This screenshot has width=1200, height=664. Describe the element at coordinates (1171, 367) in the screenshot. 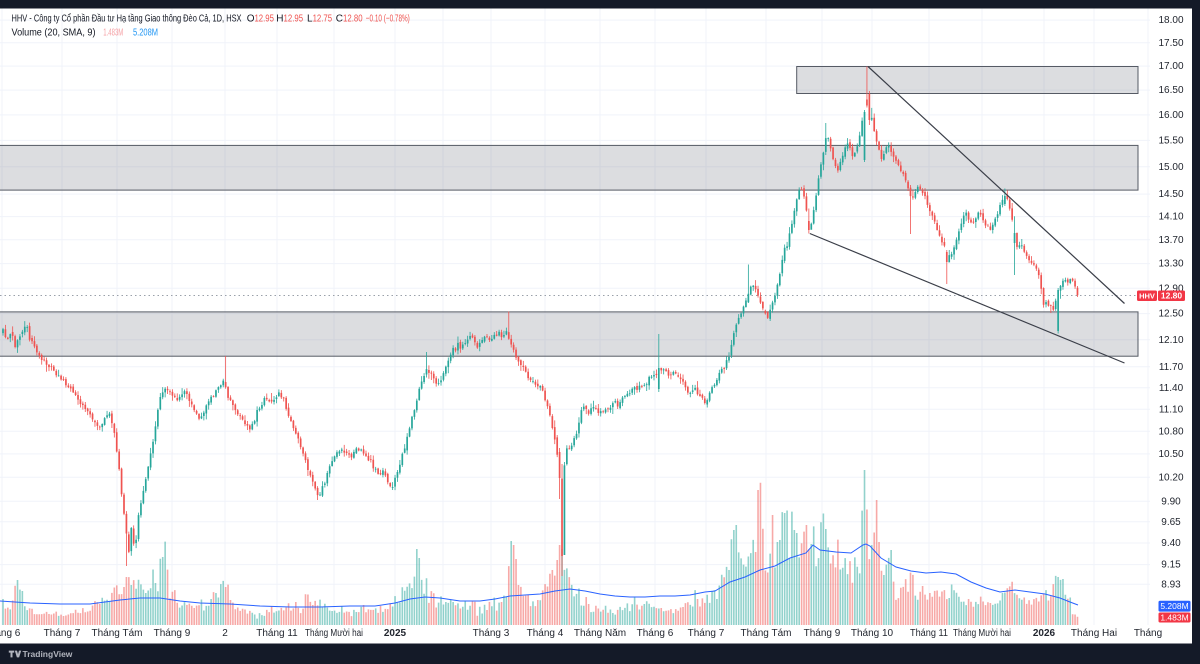

I see `svg-text: 11.70` at that location.